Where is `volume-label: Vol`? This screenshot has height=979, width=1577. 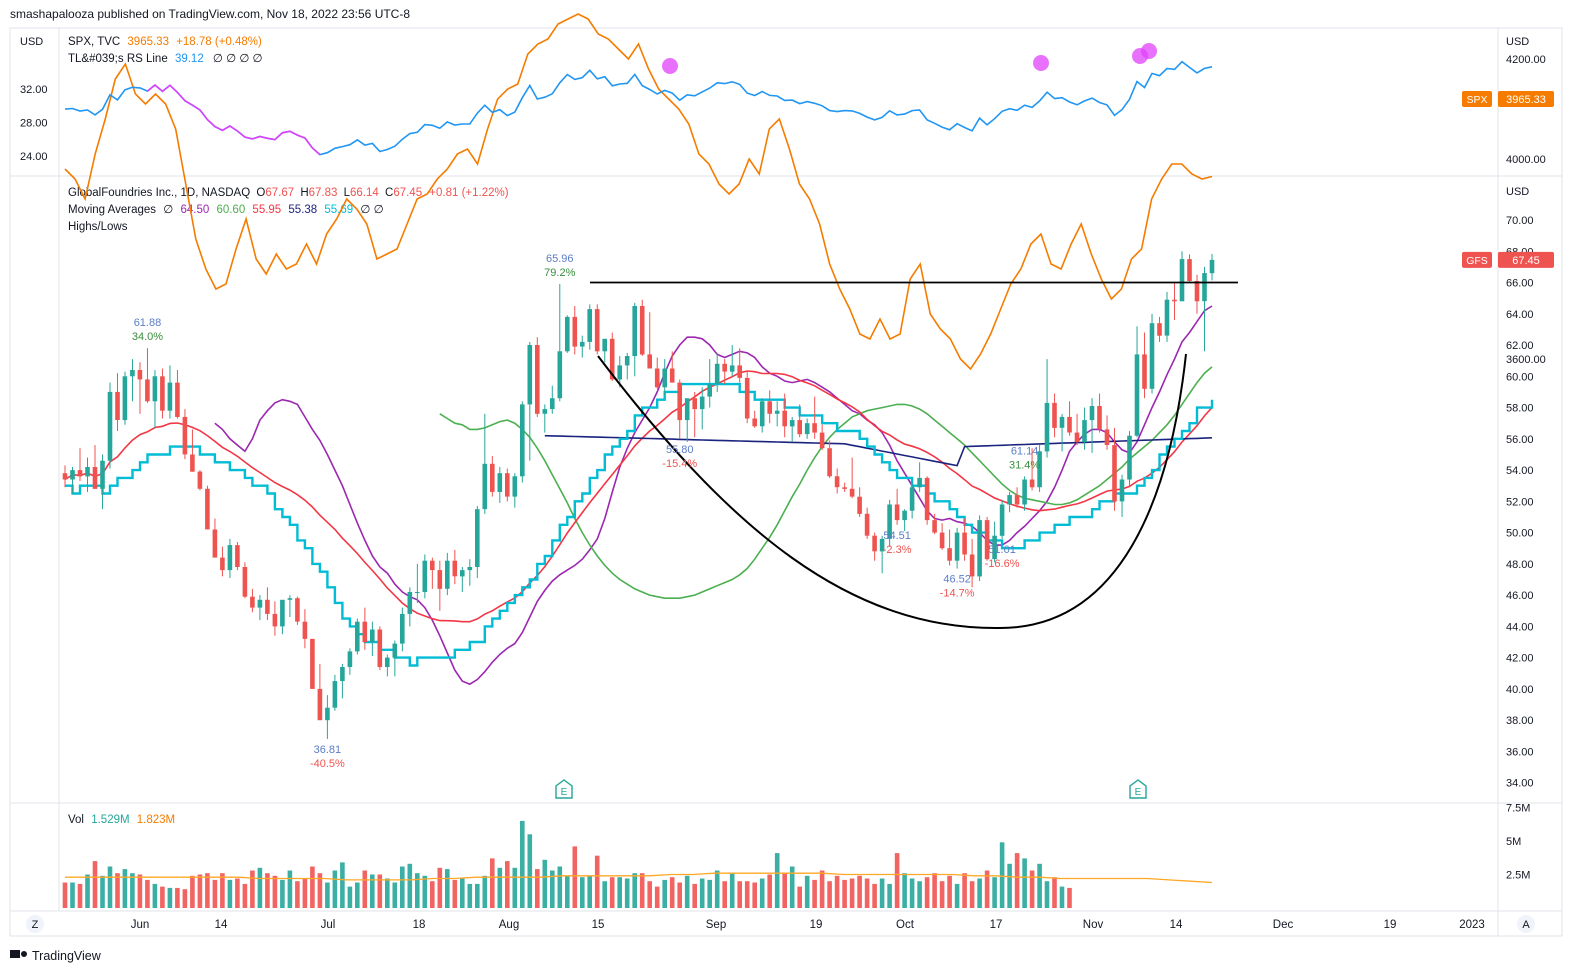
volume-label: Vol is located at coordinates (76, 820).